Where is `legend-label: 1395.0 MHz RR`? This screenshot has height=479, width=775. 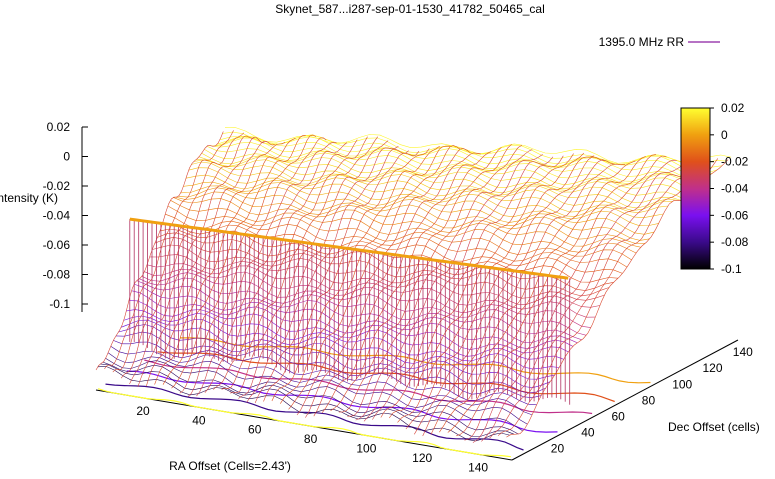 legend-label: 1395.0 MHz RR is located at coordinates (642, 42).